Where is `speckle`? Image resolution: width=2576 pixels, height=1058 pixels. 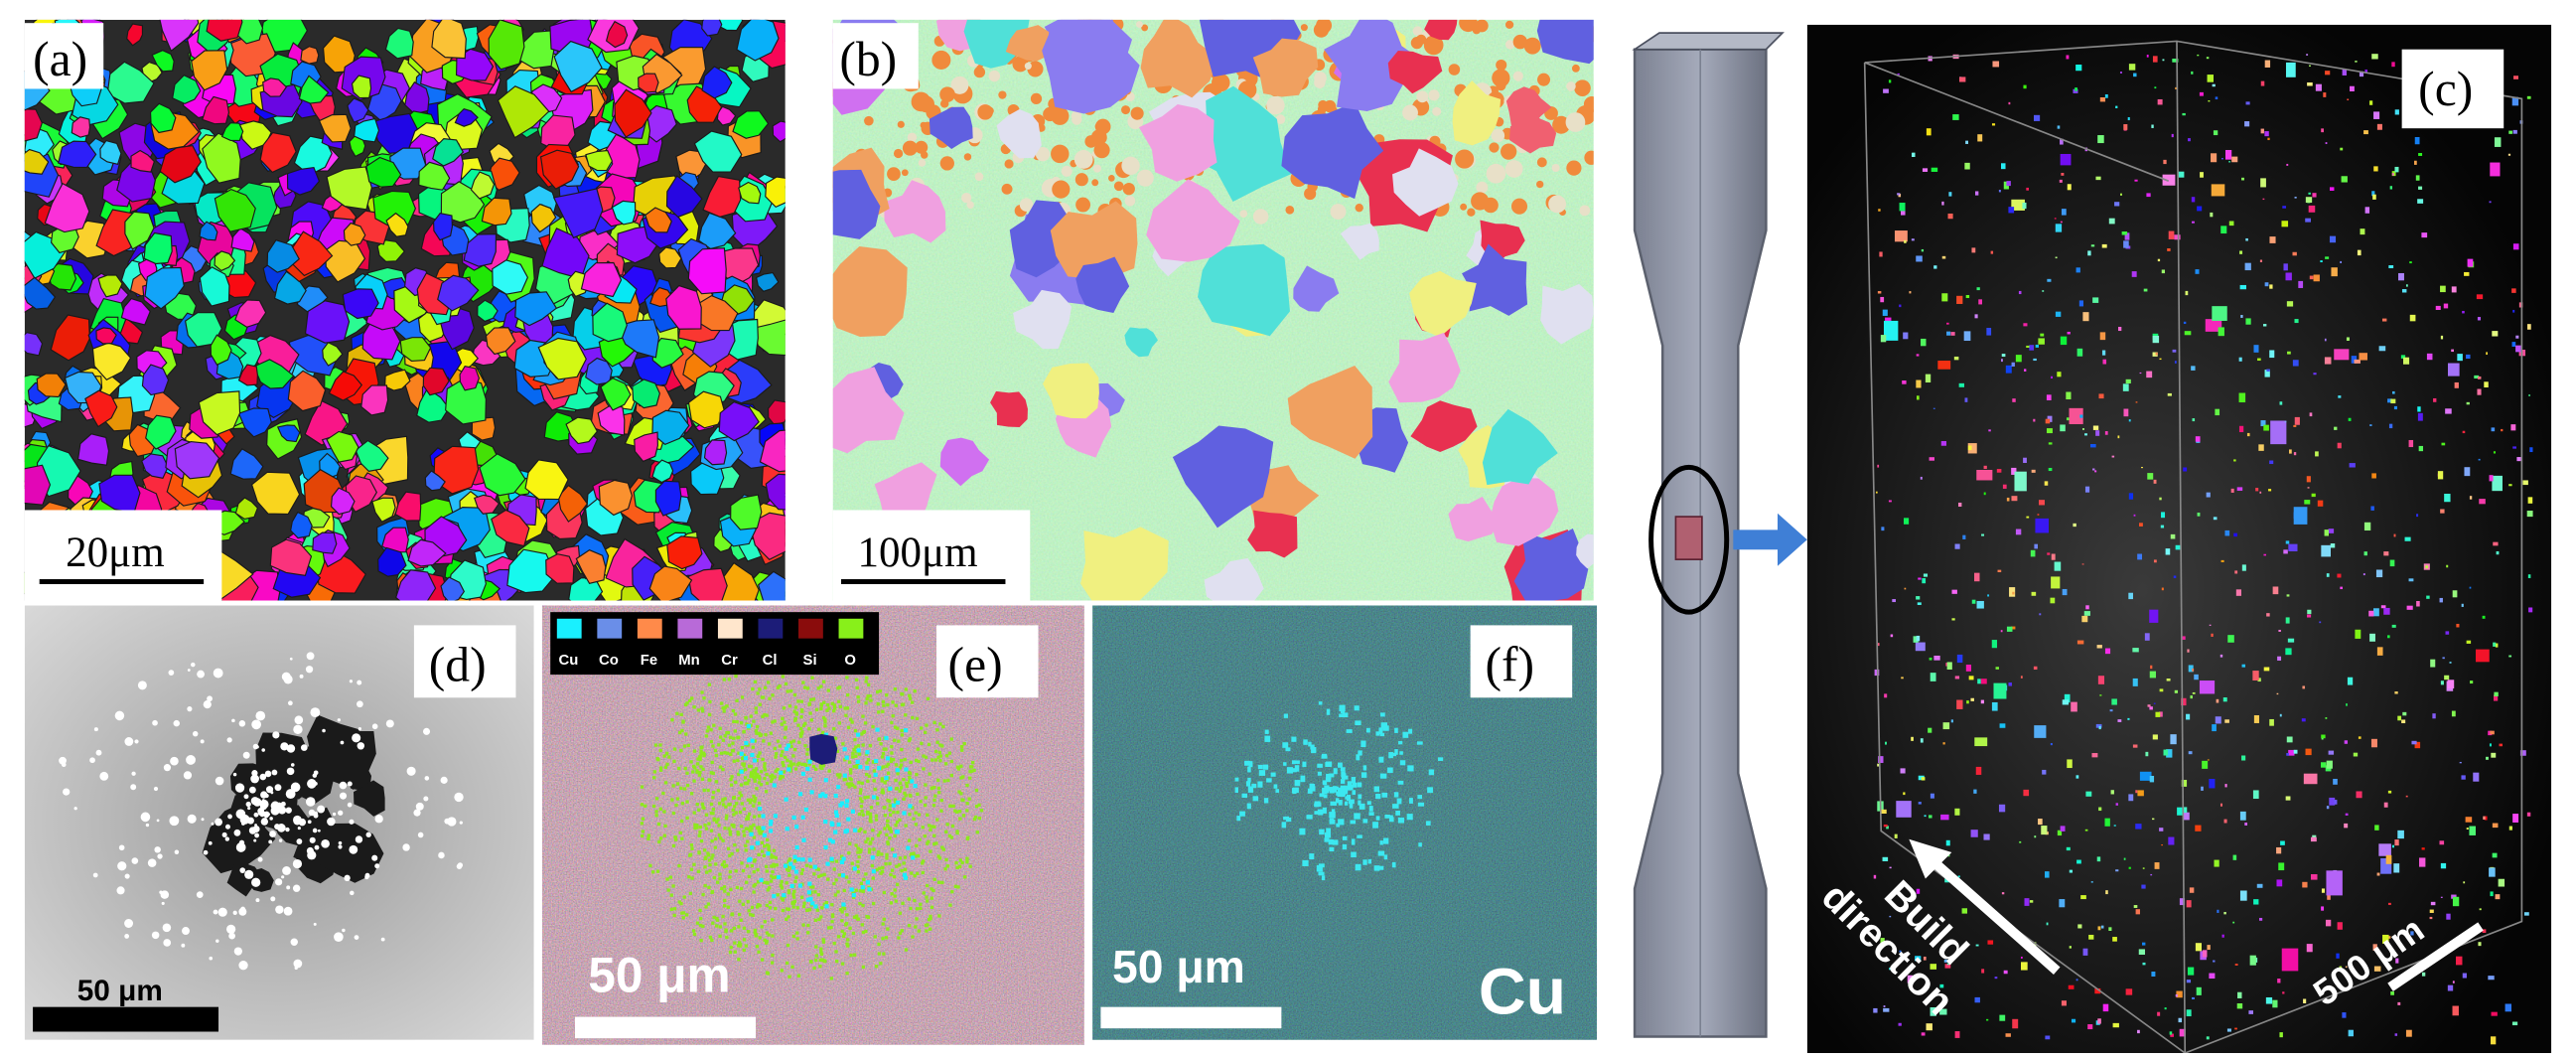 speckle is located at coordinates (1464, 207).